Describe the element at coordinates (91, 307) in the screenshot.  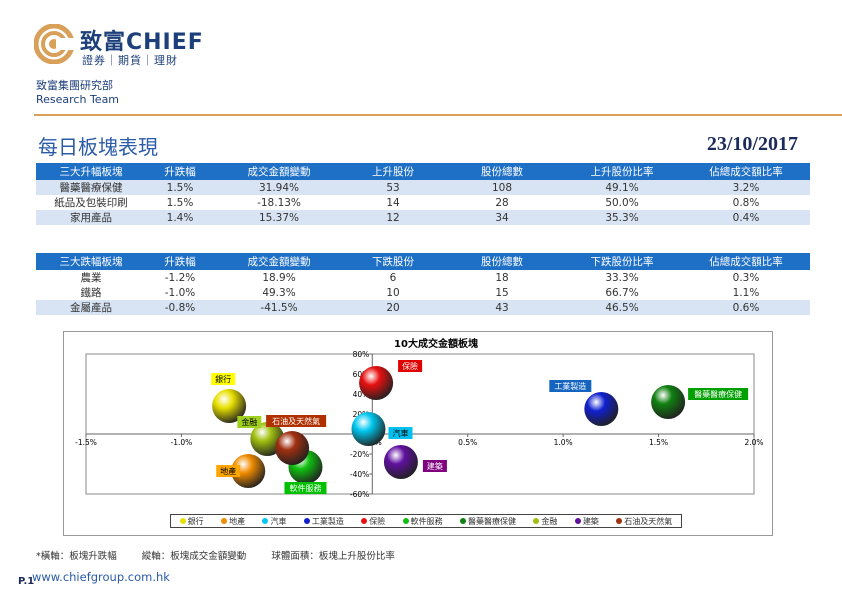
I see `sector-name: 金屬產品` at that location.